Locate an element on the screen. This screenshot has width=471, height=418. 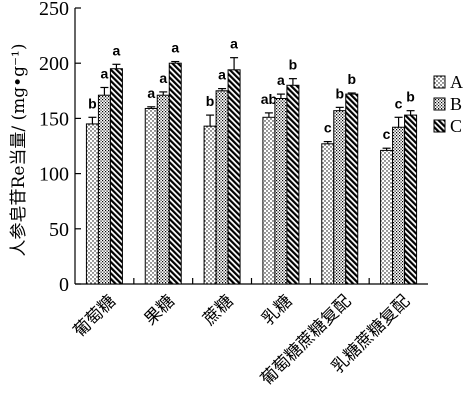
y-tick-label: 150 is located at coordinates (54, 119).